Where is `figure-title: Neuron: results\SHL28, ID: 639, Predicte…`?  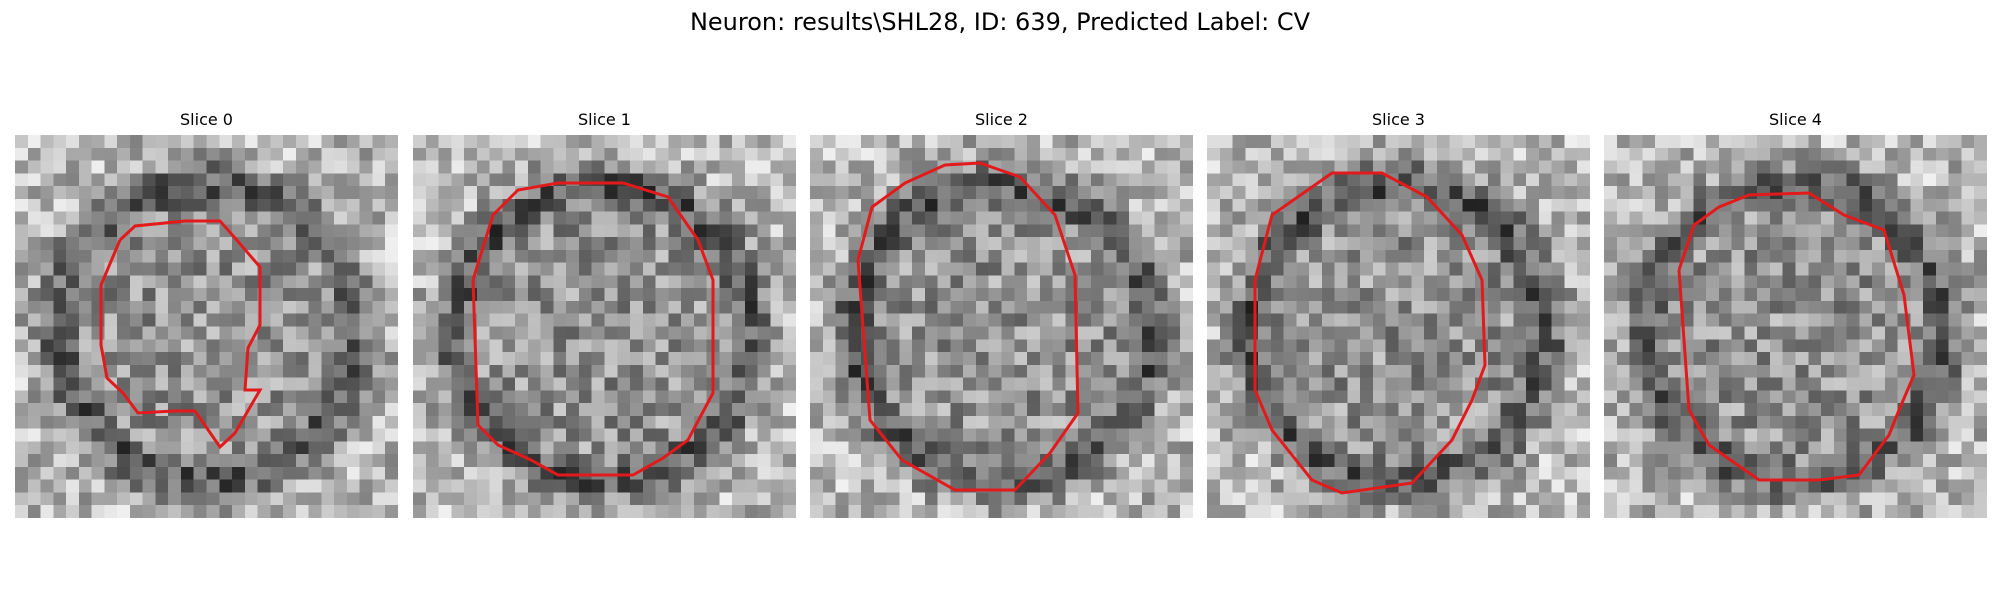
figure-title: Neuron: results\SHL28, ID: 639, Predicte… is located at coordinates (1000, 22).